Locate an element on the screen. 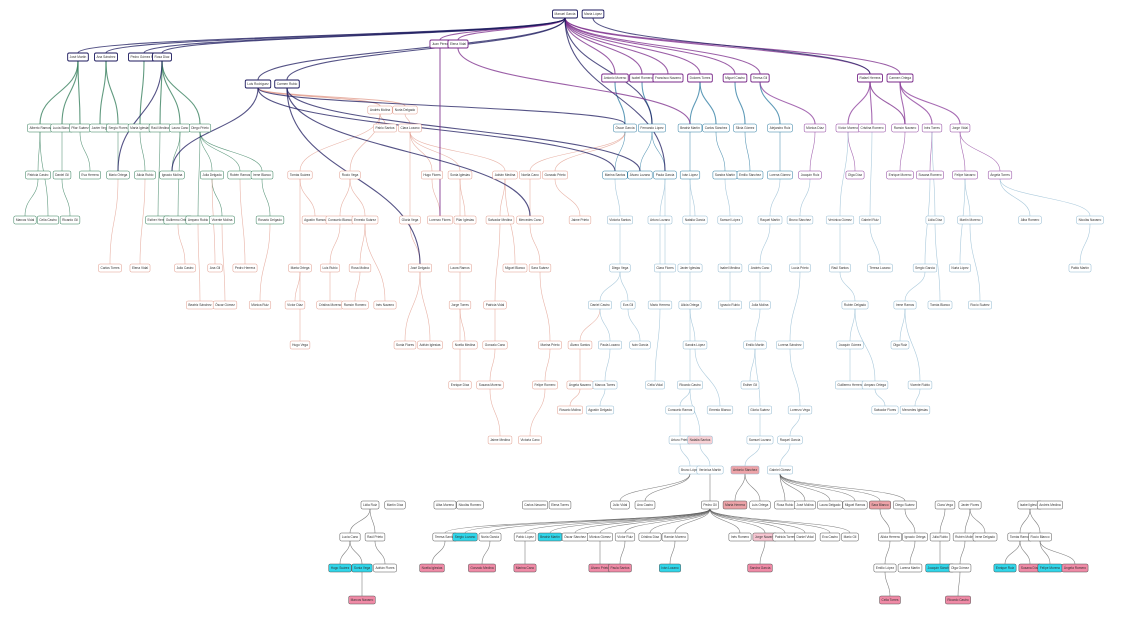 This screenshot has width=1140, height=620. person-name: Paula Lozano is located at coordinates (610, 345).